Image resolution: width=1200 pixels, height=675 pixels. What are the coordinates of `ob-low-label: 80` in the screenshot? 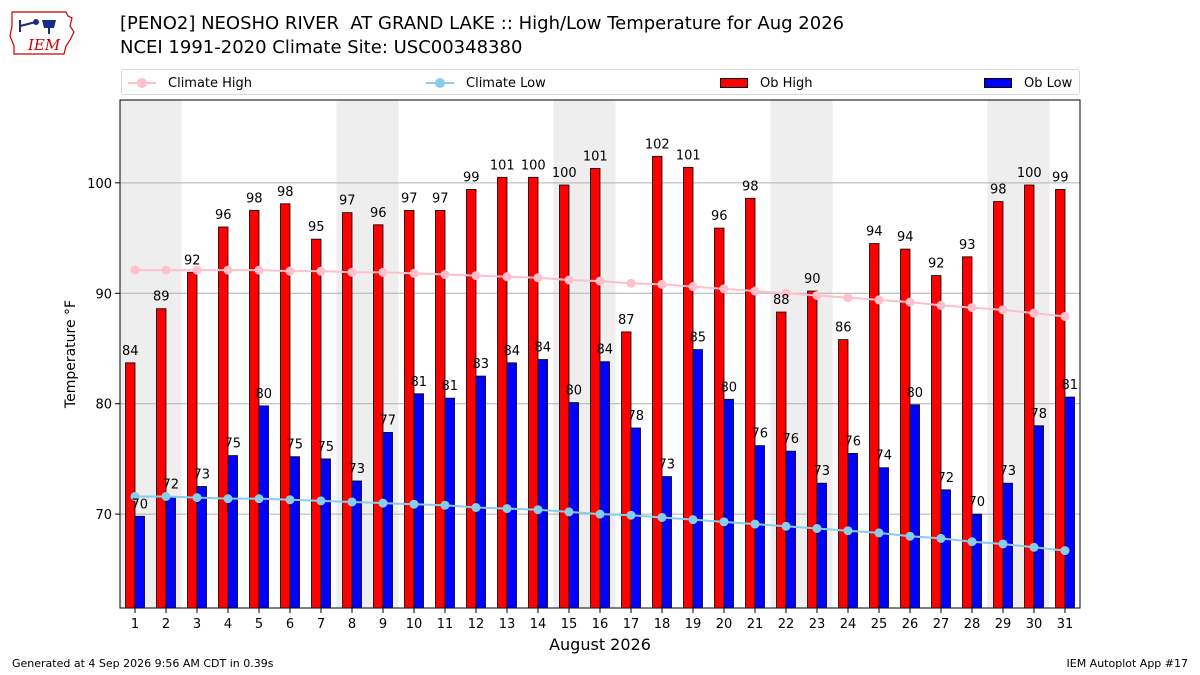 It's located at (573, 391).